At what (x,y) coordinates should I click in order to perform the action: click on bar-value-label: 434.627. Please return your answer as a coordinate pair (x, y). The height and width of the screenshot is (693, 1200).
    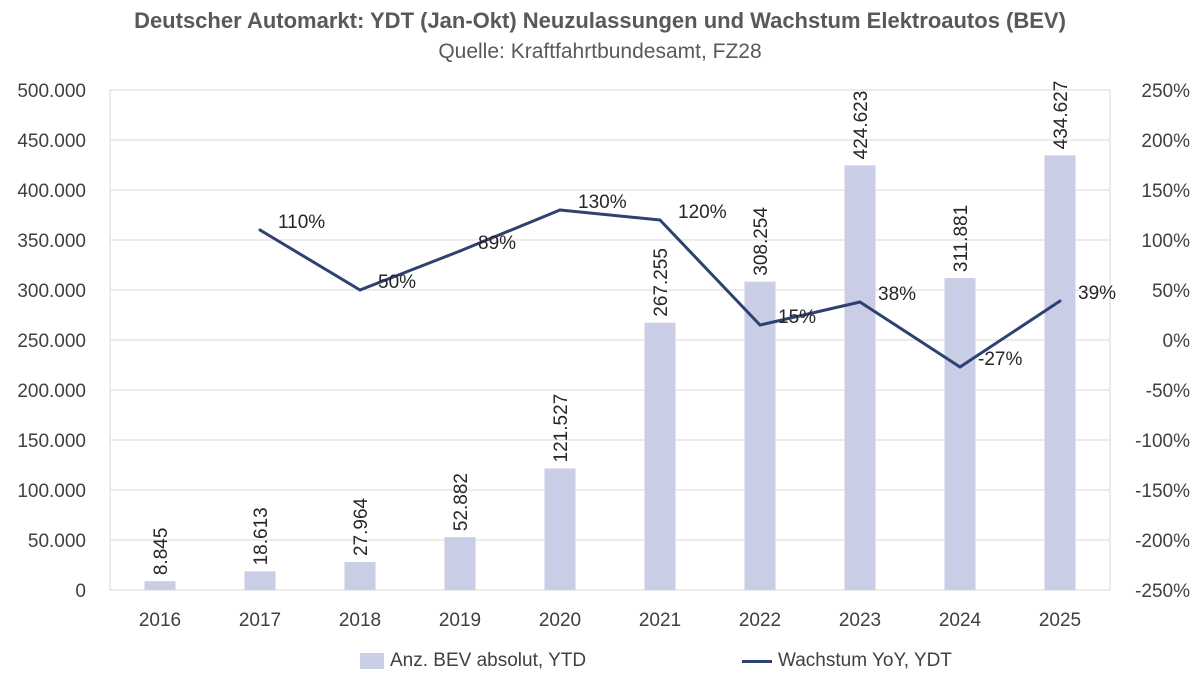
    Looking at the image, I should click on (1061, 115).